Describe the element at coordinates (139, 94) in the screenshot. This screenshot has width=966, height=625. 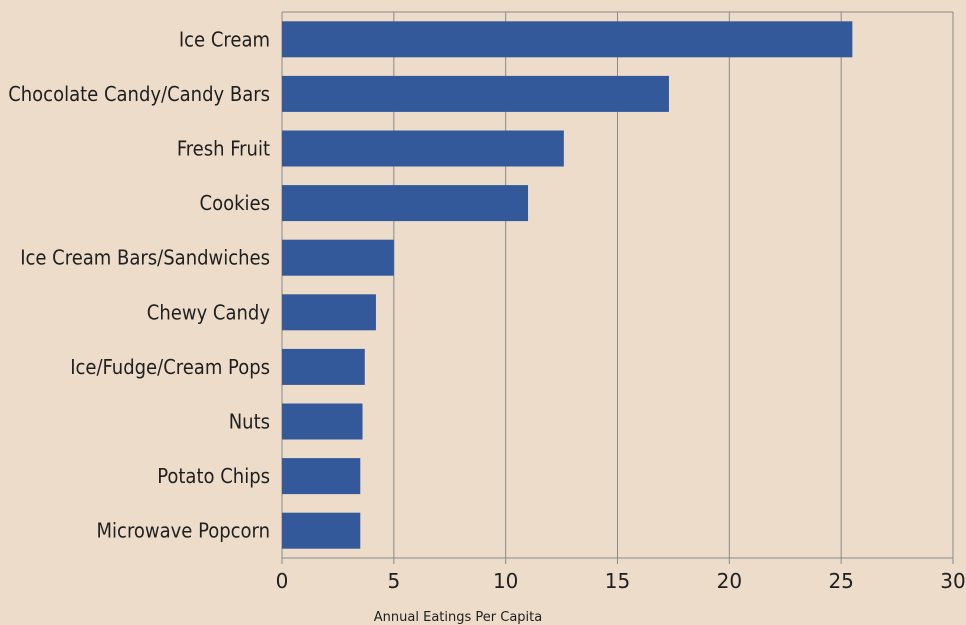
I see `category-label: Chocolate Candy/Candy Bars` at that location.